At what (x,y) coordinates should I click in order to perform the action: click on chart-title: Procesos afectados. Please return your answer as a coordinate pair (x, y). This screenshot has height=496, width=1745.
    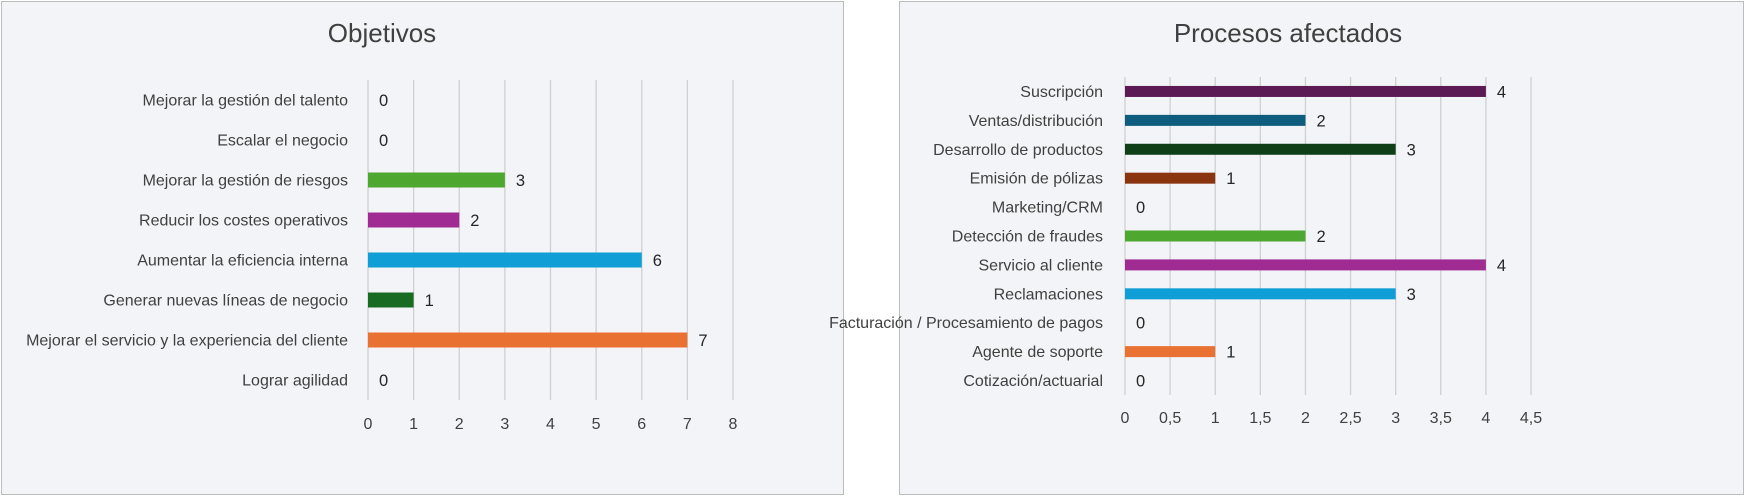
    Looking at the image, I should click on (1288, 33).